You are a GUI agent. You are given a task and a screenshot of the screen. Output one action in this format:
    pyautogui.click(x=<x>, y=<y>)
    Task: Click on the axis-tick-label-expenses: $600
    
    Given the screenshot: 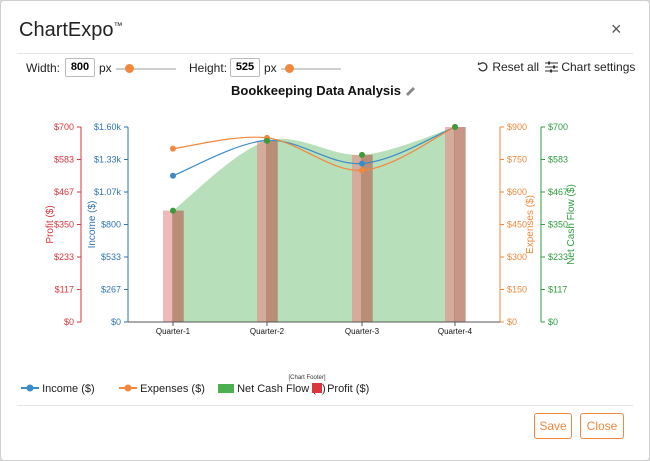 What is the action you would take?
    pyautogui.click(x=517, y=192)
    